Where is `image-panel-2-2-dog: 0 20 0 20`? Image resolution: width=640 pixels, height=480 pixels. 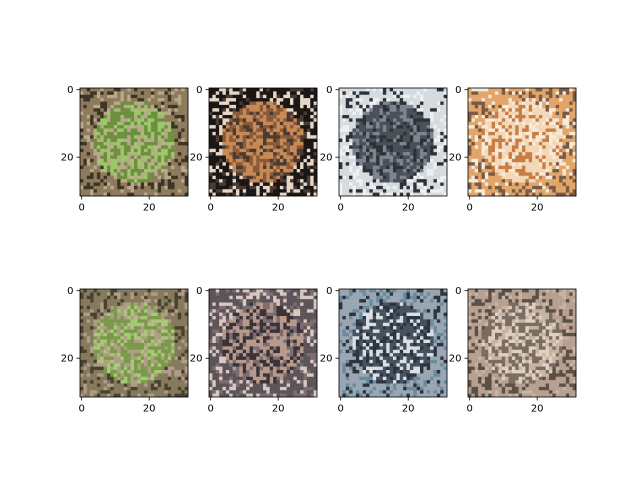
image-panel-2-2-dog: 0 20 0 20 is located at coordinates (254, 350).